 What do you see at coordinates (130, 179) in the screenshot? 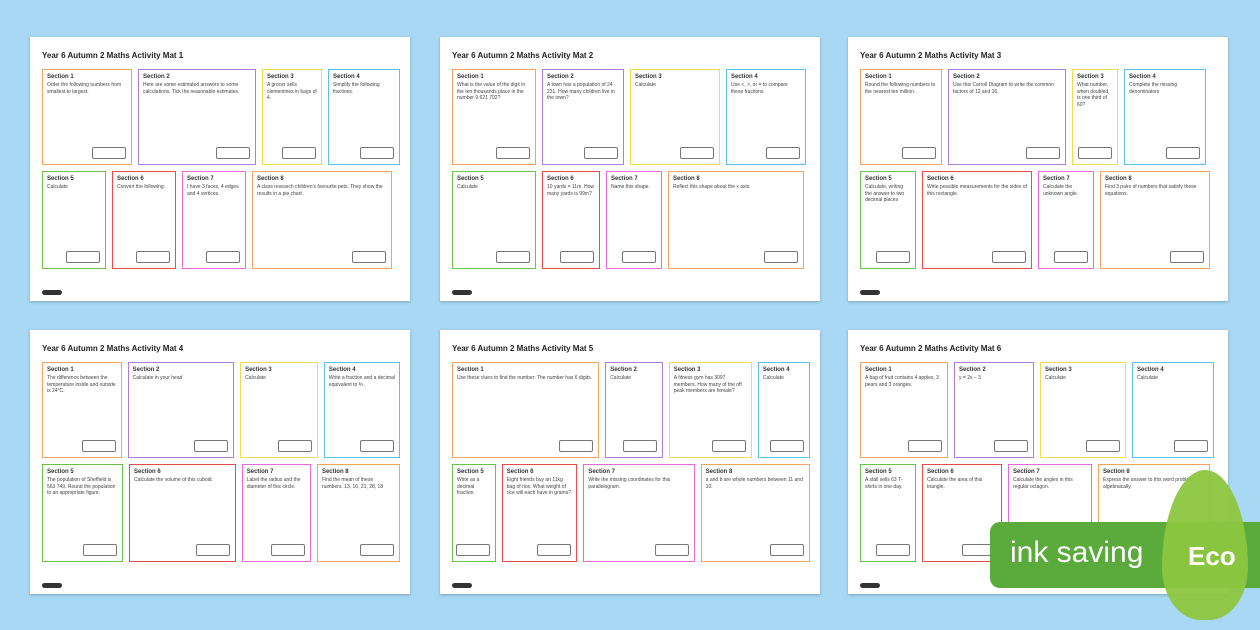
I see `section-label: Section 6` at bounding box center [130, 179].